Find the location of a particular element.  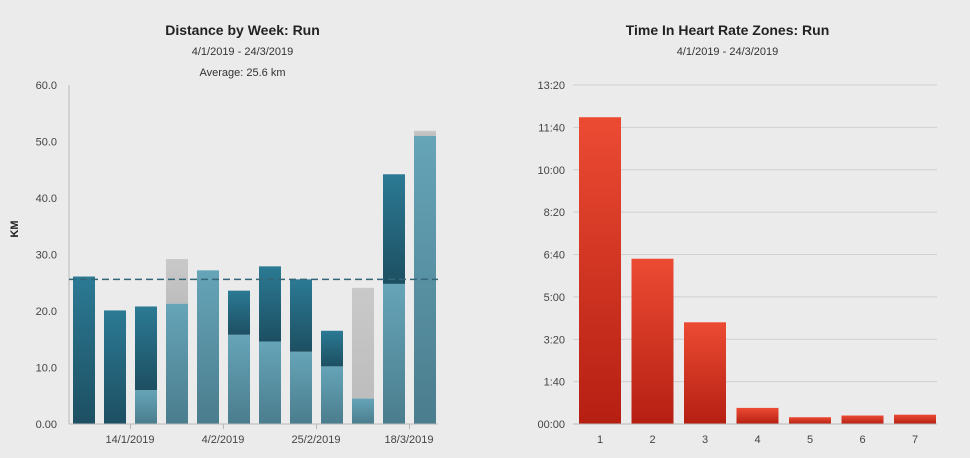

hr-zones-chart-title: Time In Heart Rate Zones: Run is located at coordinates (727, 30).